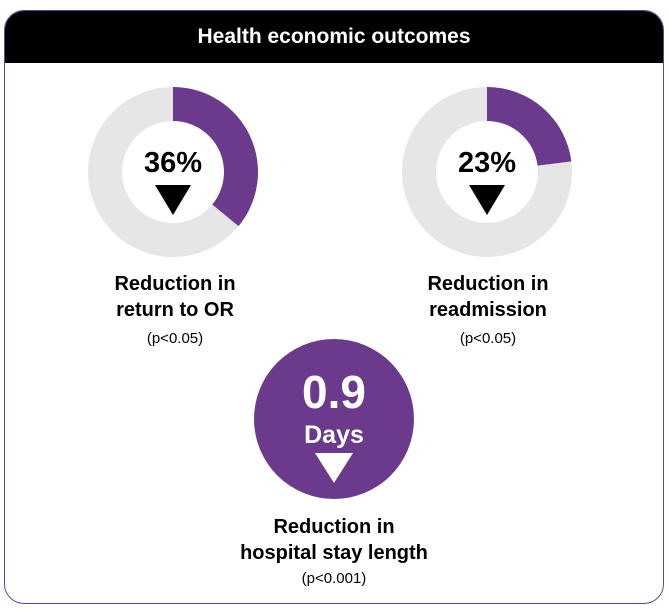 This screenshot has height=610, width=668. Describe the element at coordinates (488, 297) in the screenshot. I see `label-readmission: Reduction in readmission` at that location.